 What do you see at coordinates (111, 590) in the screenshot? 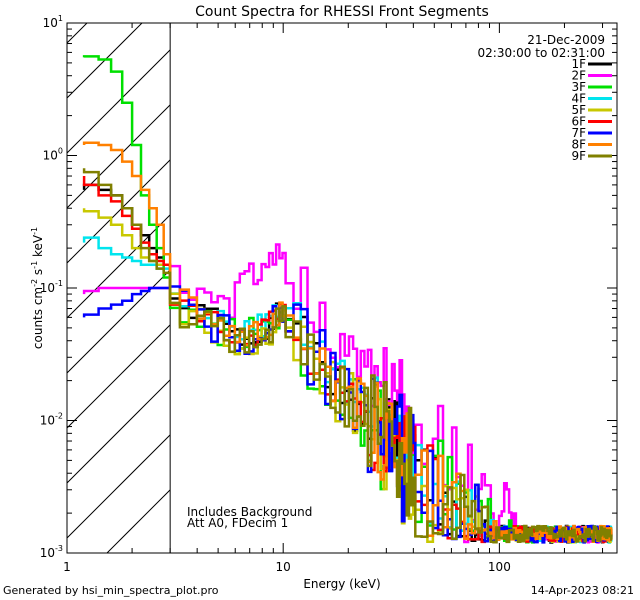
I see `footer-generated-by: Generated by hsi_min_spectra_plot.pro` at bounding box center [111, 590].